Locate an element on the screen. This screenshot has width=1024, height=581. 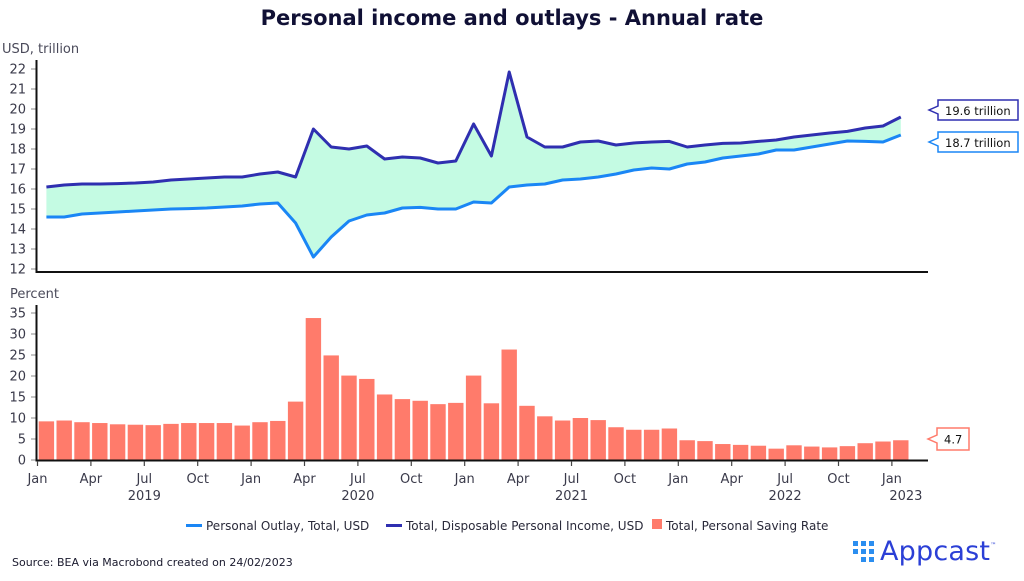
outlay-end-label: 18.7 trillion is located at coordinates (973, 142).